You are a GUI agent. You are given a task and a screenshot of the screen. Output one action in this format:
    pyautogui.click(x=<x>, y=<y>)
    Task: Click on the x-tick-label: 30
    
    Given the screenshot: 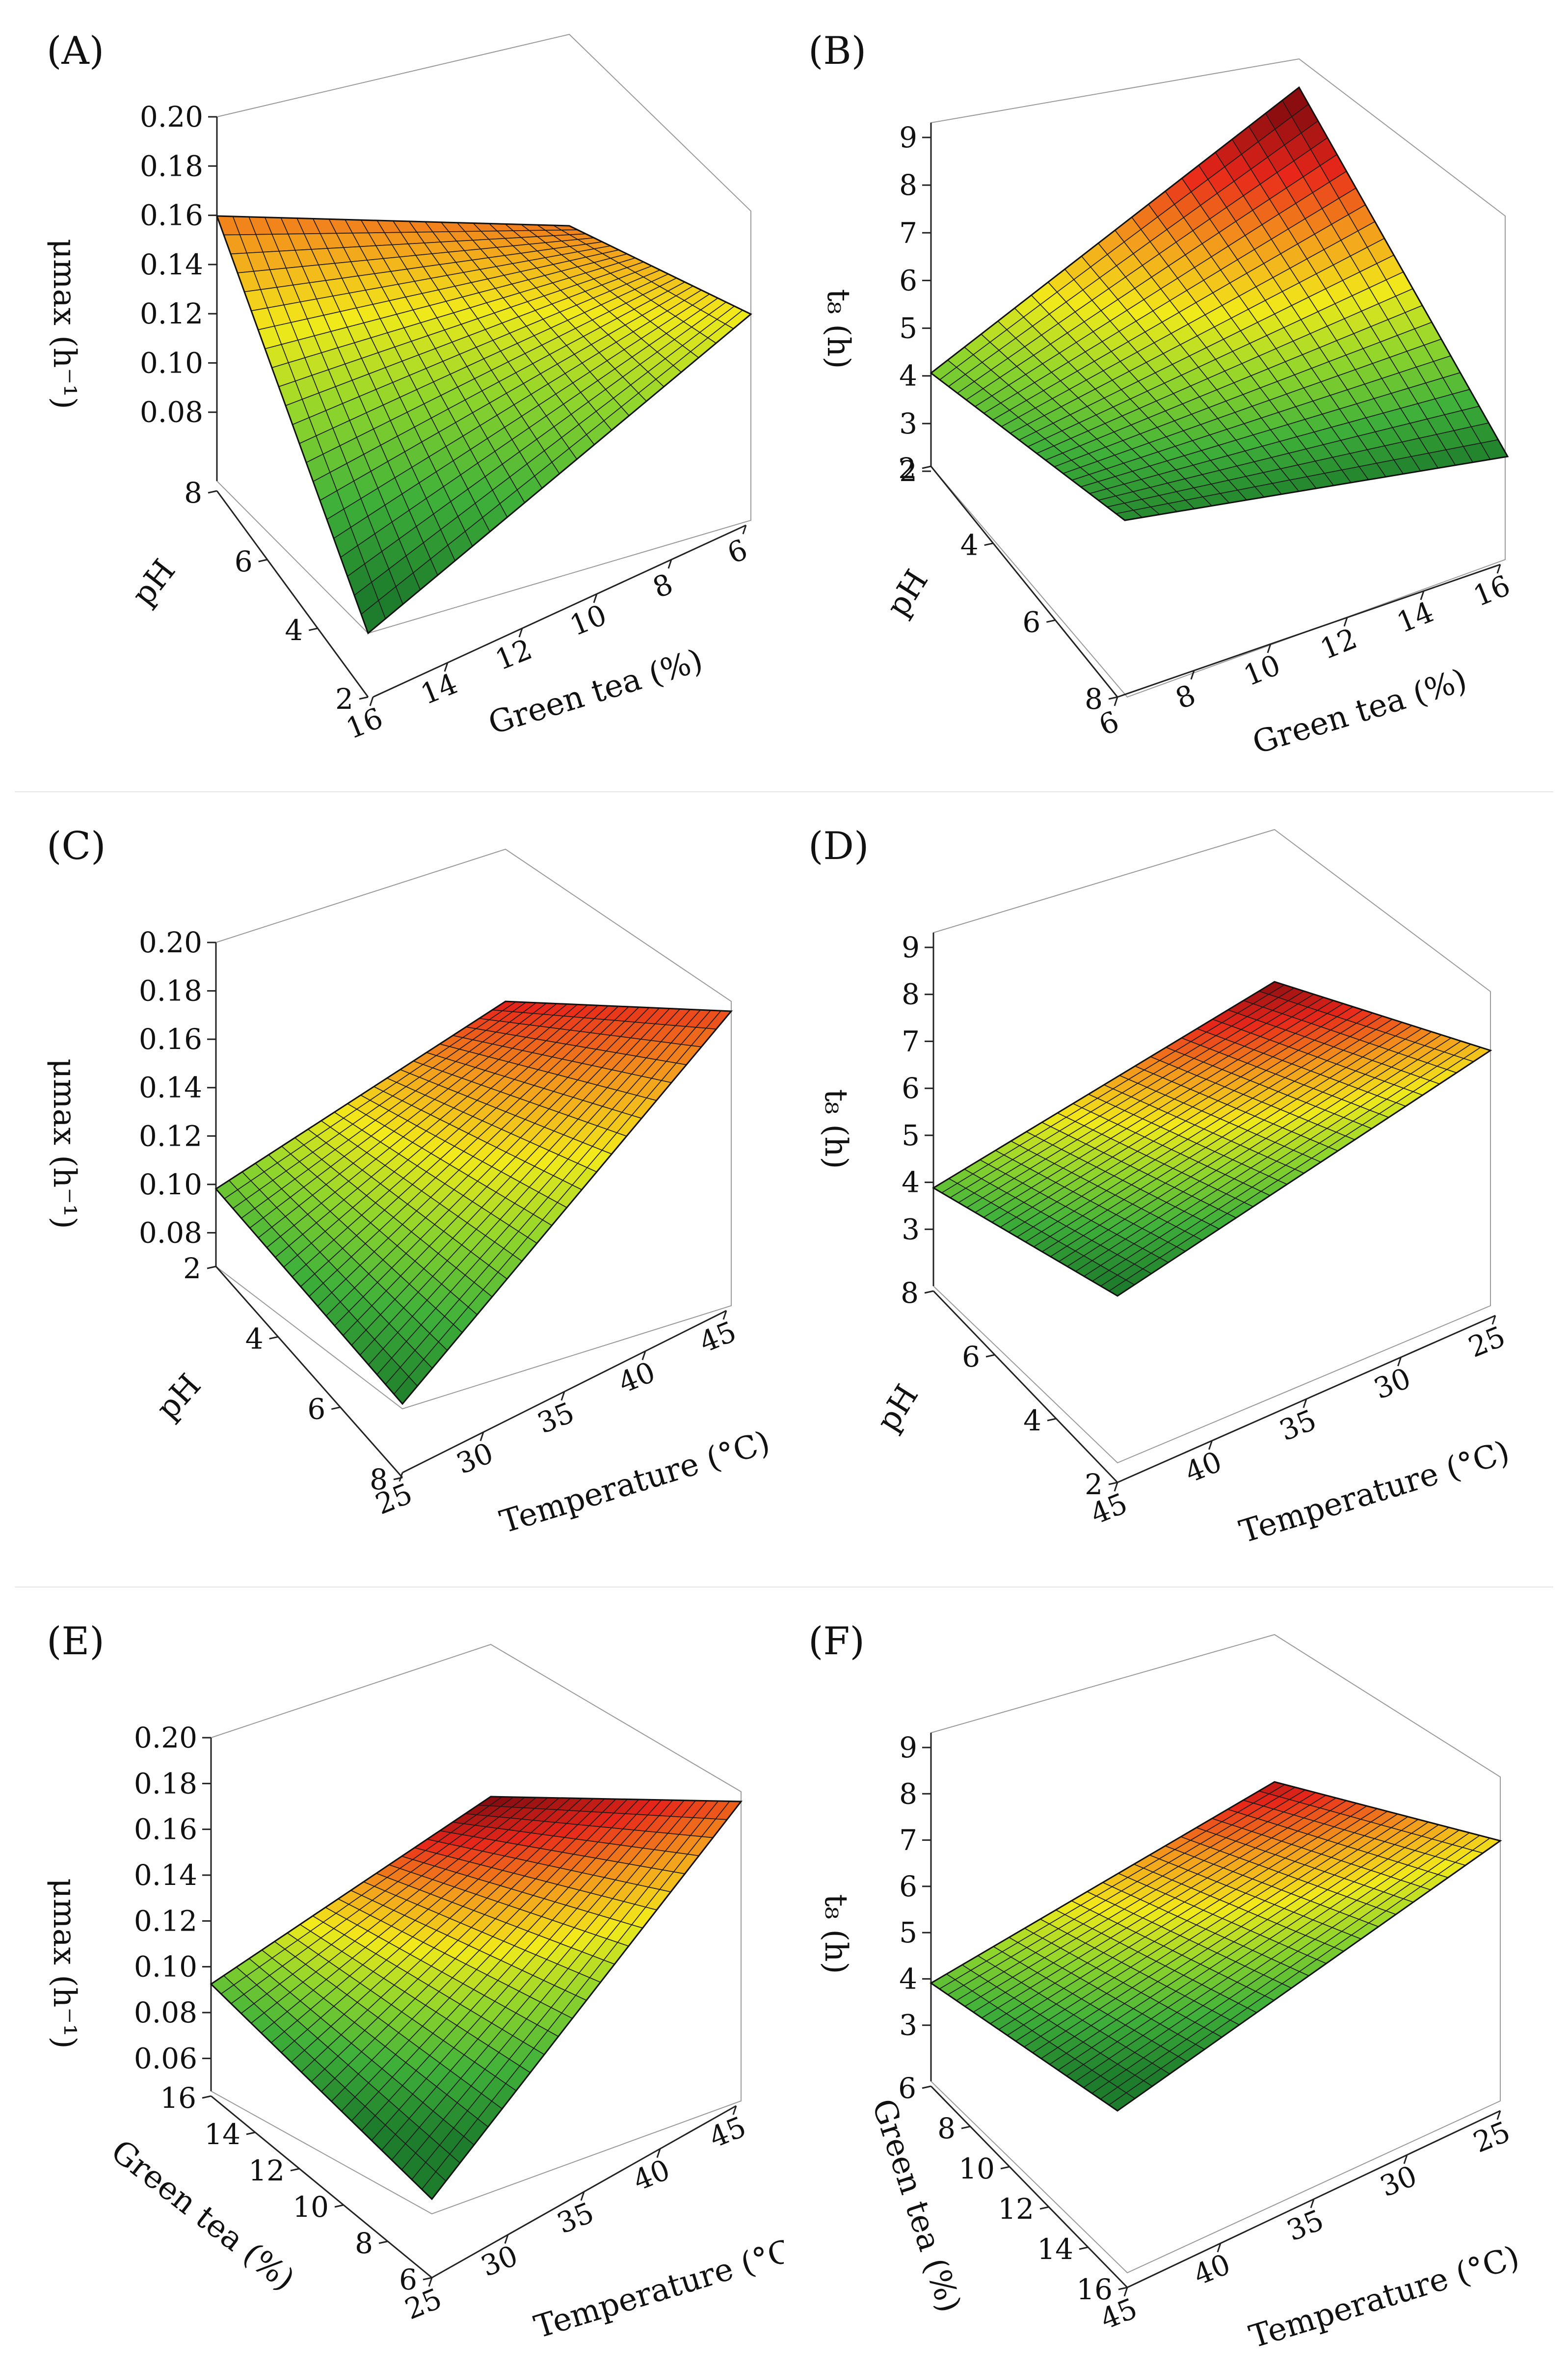 What is the action you would take?
    pyautogui.click(x=500, y=2261)
    